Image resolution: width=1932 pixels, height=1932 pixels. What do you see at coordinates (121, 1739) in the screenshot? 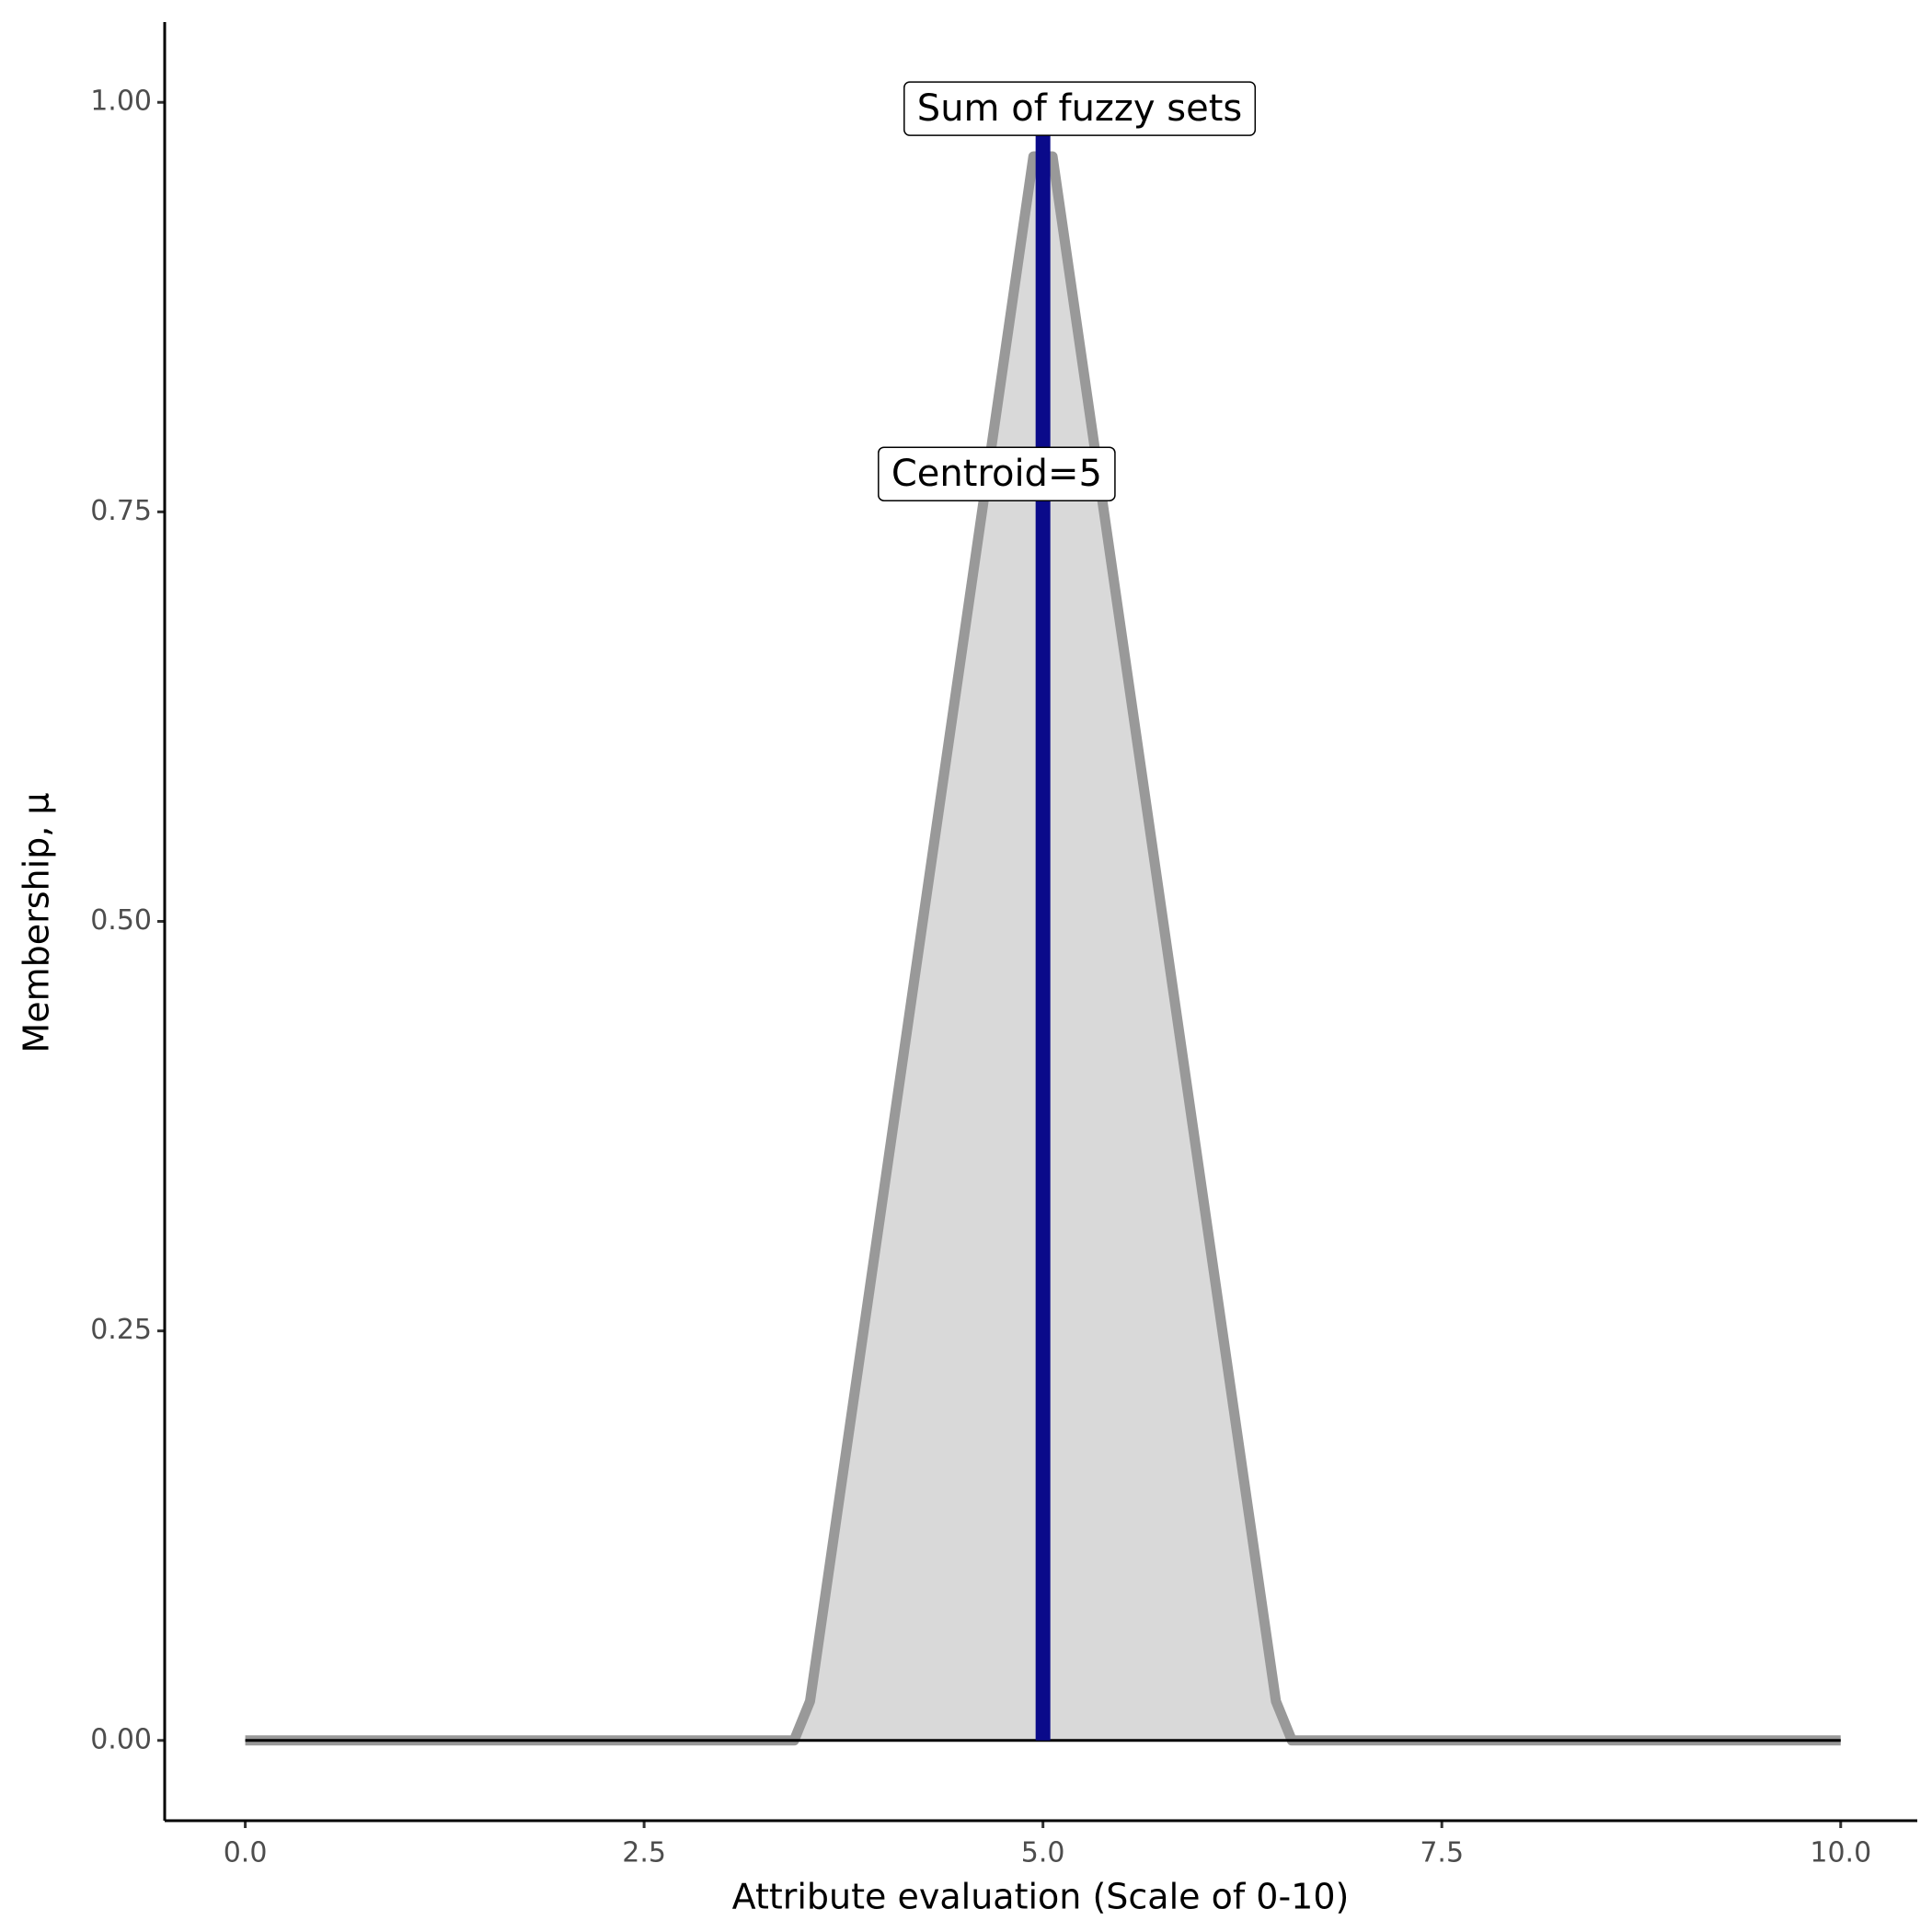
I see `y-tick-label: 0.00` at bounding box center [121, 1739].